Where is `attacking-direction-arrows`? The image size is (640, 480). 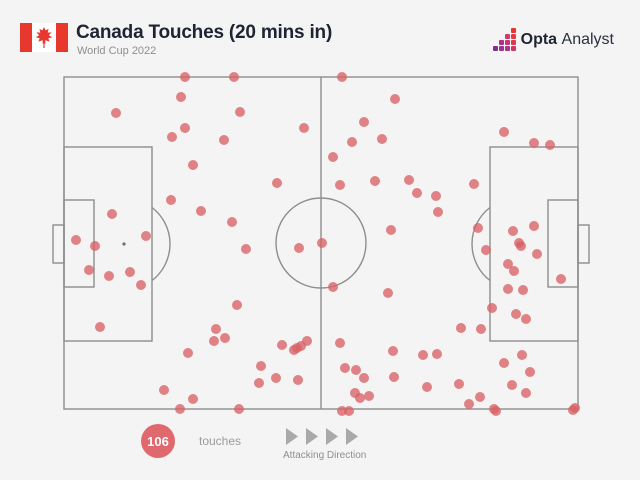 attacking-direction-arrows is located at coordinates (322, 436).